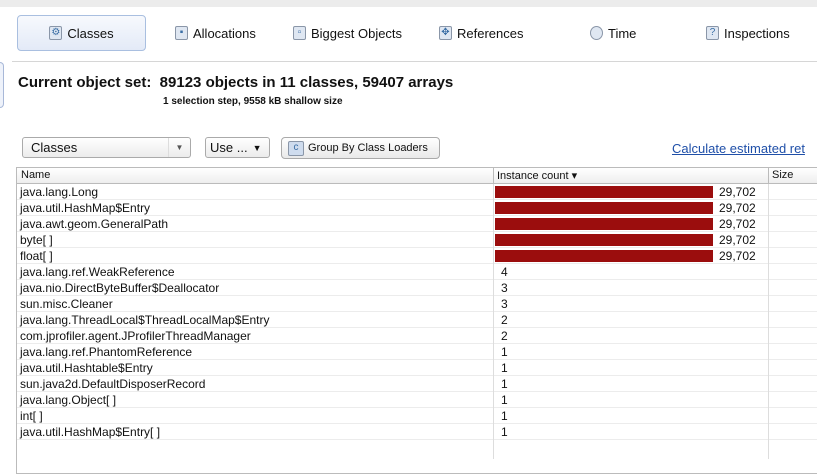  I want to click on allocations-icon: ▪, so click(181, 33).